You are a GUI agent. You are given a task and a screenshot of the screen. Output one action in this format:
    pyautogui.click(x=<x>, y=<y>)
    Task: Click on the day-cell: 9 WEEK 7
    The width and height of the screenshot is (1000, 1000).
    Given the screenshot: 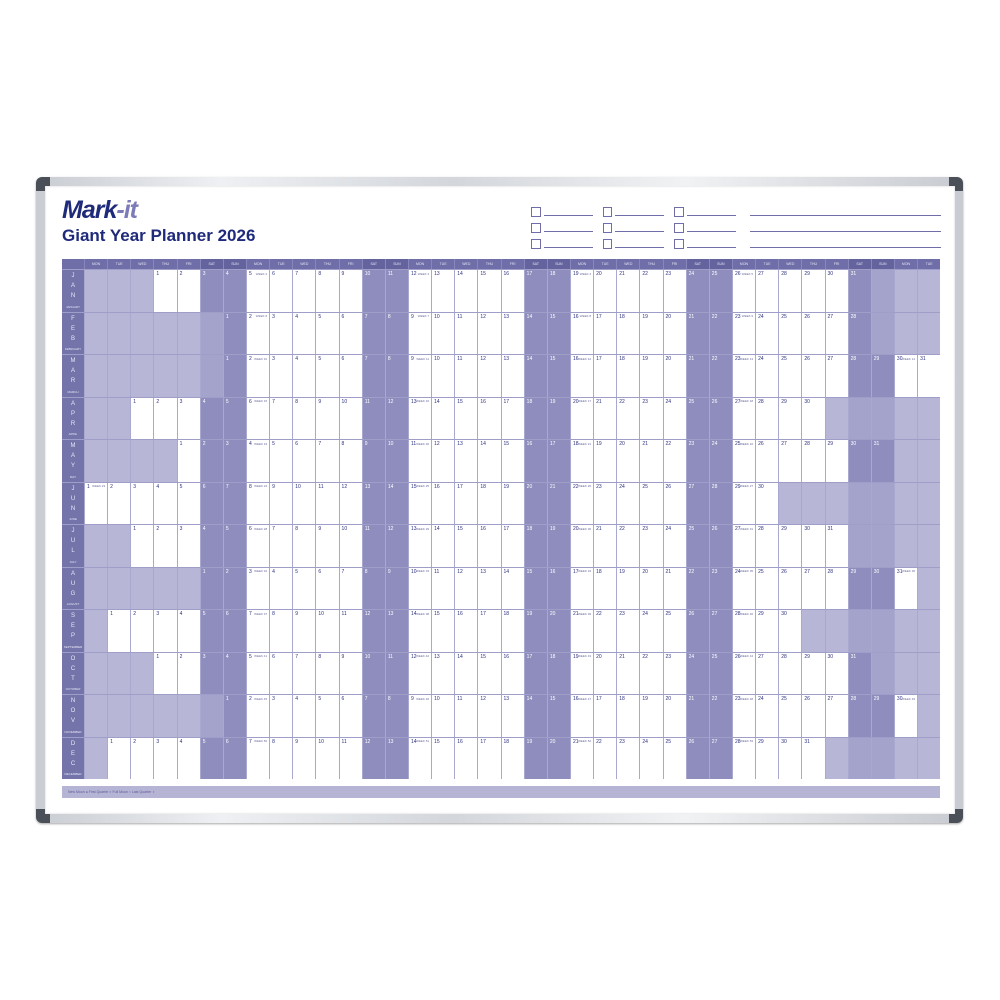 What is the action you would take?
    pyautogui.click(x=419, y=333)
    